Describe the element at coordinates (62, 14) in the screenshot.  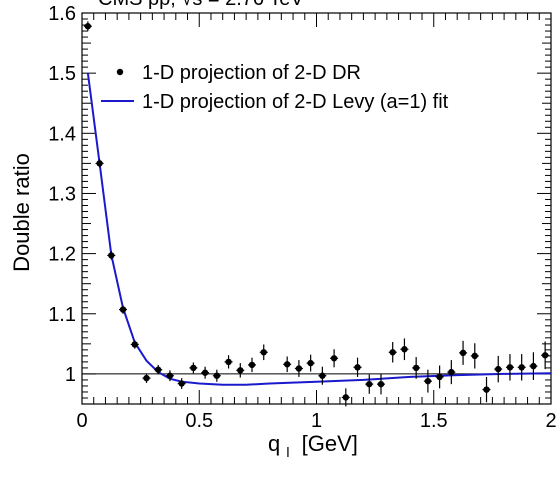
I see `y-tick-label: 1.6` at that location.